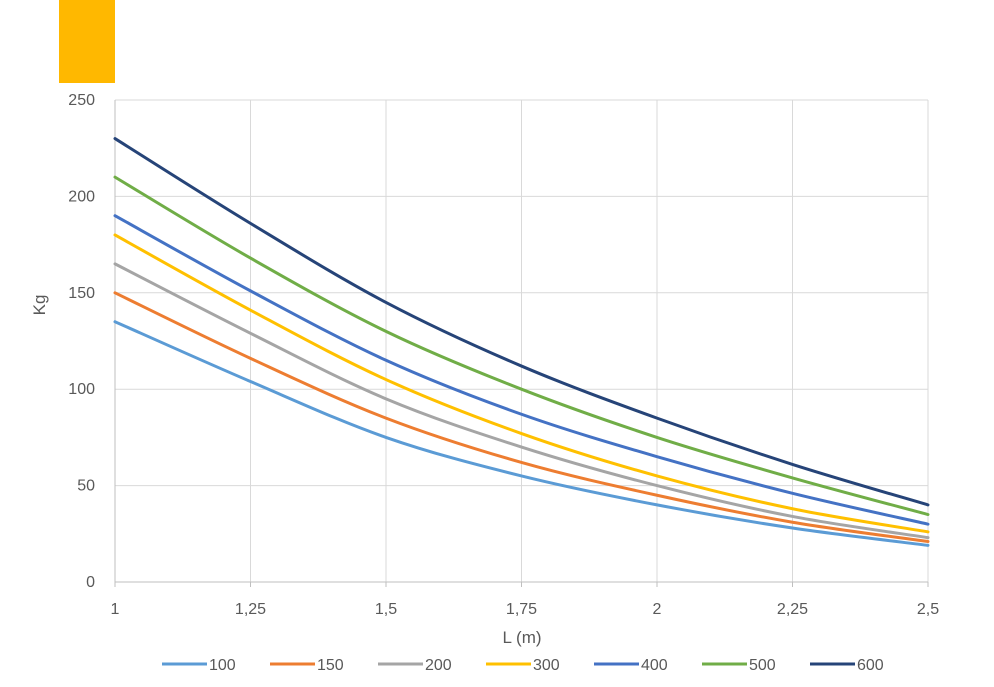  What do you see at coordinates (523, 665) in the screenshot?
I see `legend: 100 150 200 300 400 500 600` at bounding box center [523, 665].